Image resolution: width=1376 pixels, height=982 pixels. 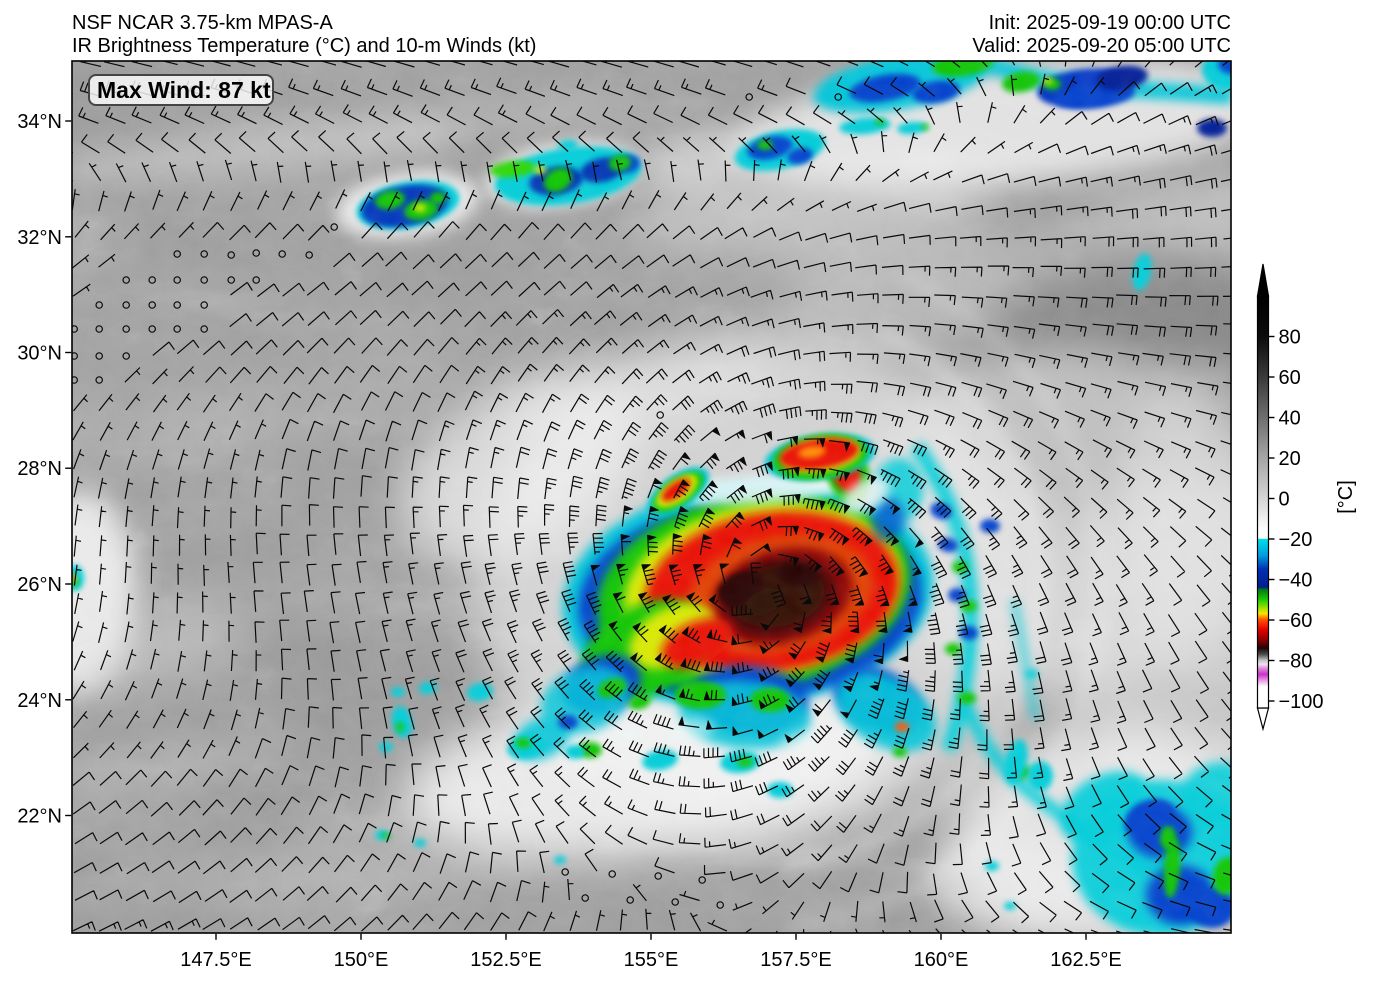 What do you see at coordinates (215, 960) in the screenshot?
I see `svg-text: 147.5°E` at bounding box center [215, 960].